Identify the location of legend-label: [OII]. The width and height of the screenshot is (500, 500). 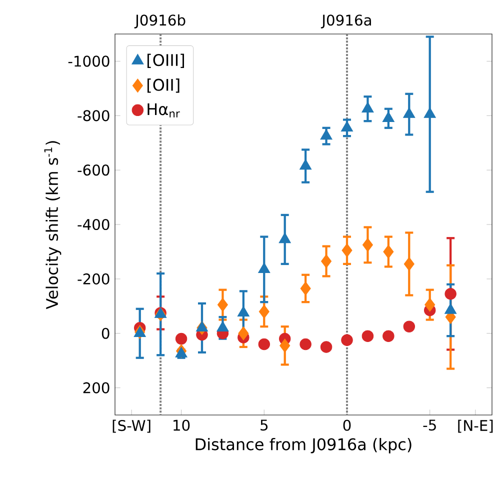
(164, 85).